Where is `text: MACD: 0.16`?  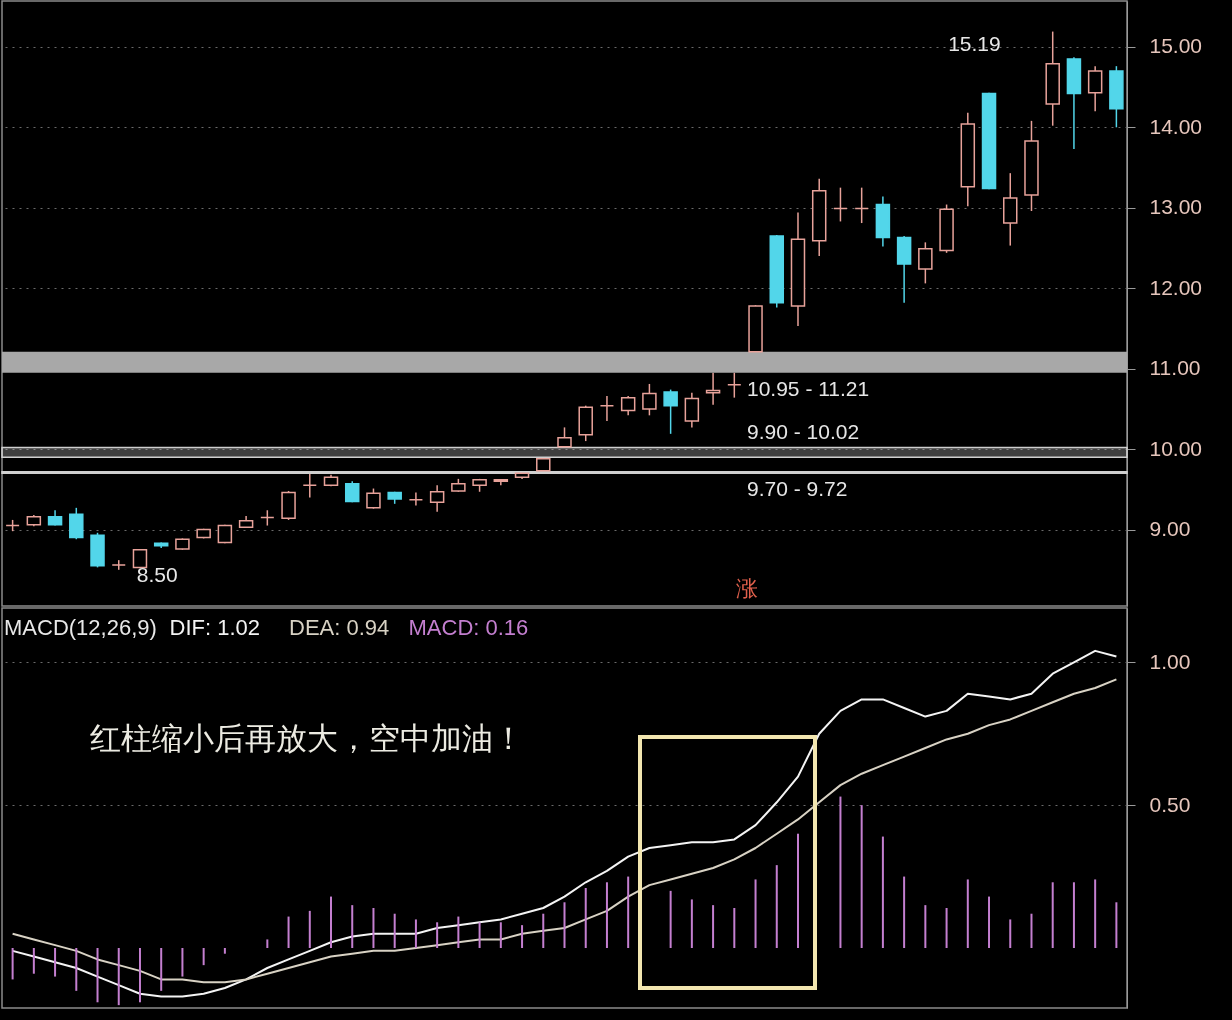
text: MACD: 0.16 is located at coordinates (468, 627).